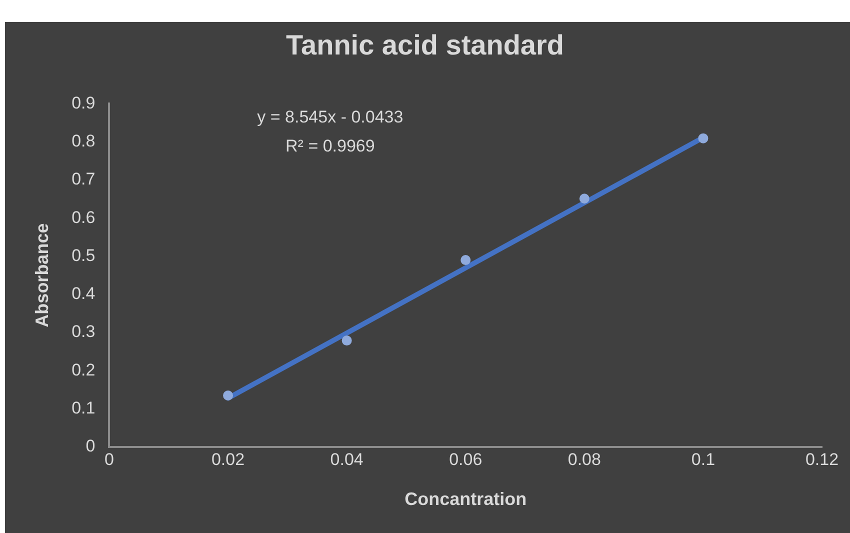 The image size is (850, 533). What do you see at coordinates (822, 459) in the screenshot?
I see `x-tick-label: 0.12` at bounding box center [822, 459].